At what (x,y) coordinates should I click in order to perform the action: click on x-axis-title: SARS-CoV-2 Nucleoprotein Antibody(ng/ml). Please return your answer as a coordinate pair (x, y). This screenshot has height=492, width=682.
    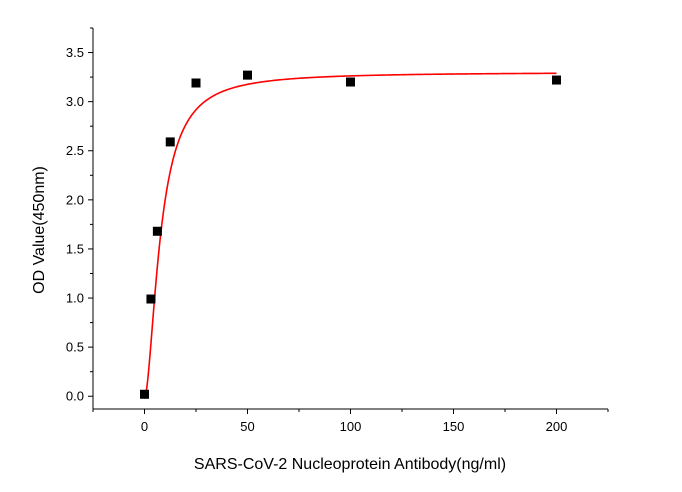
    Looking at the image, I should click on (350, 464).